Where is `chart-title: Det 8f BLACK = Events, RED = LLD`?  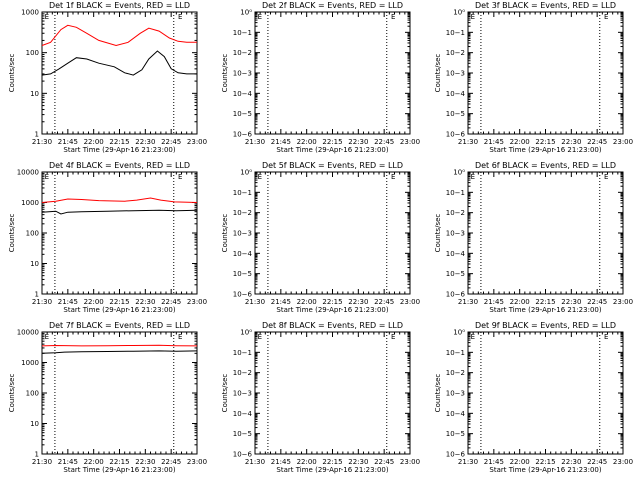
chart-title: Det 8f BLACK = Events, RED = LLD is located at coordinates (332, 325).